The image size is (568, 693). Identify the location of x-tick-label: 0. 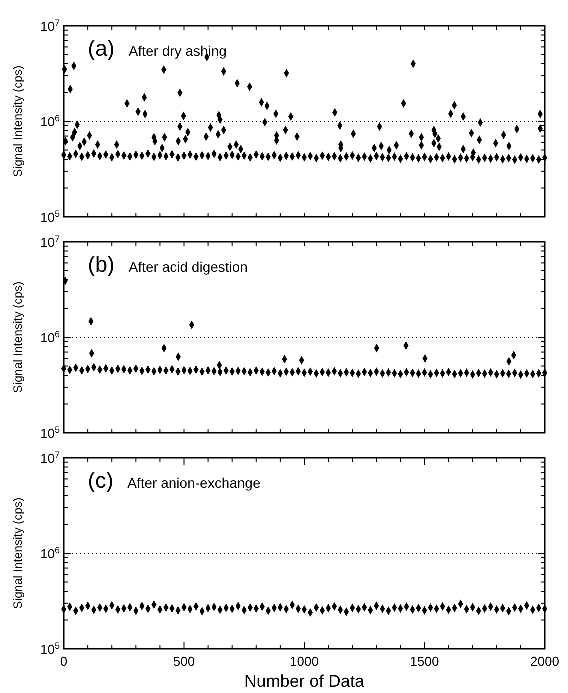
(64, 661).